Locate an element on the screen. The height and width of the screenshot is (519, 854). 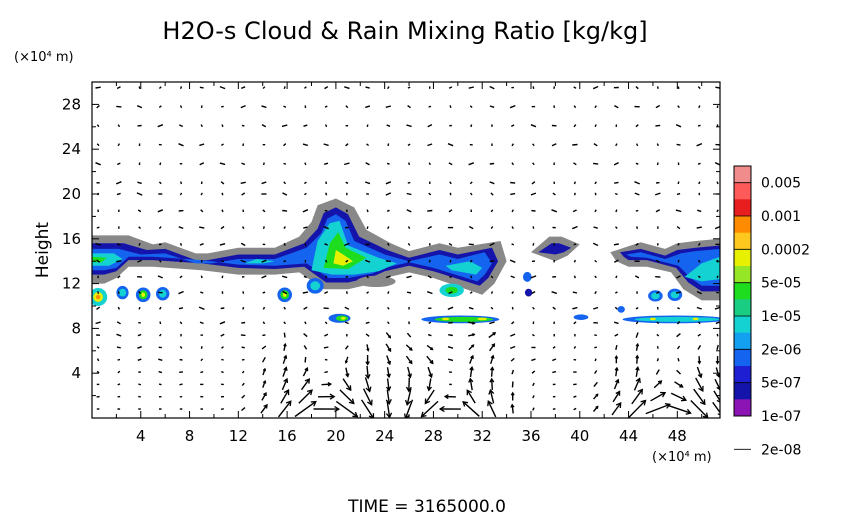
x-tick-label: 12 is located at coordinates (238, 436).